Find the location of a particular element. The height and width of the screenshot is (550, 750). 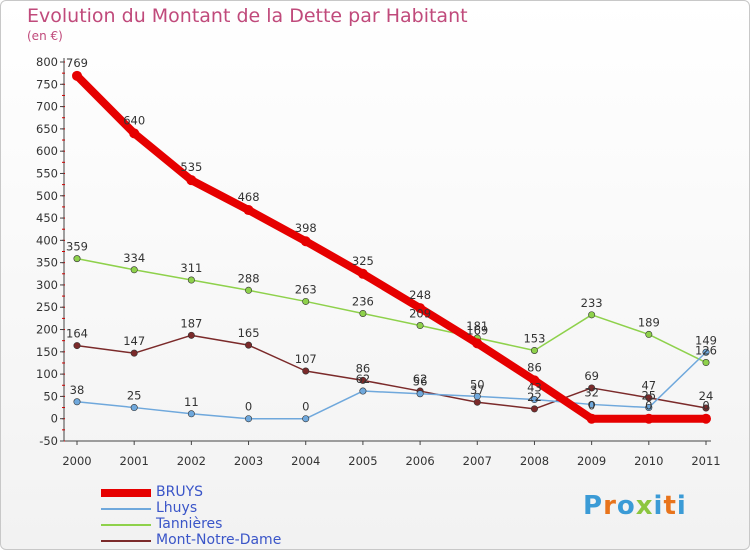

data-label-bruys: 325 is located at coordinates (363, 261).